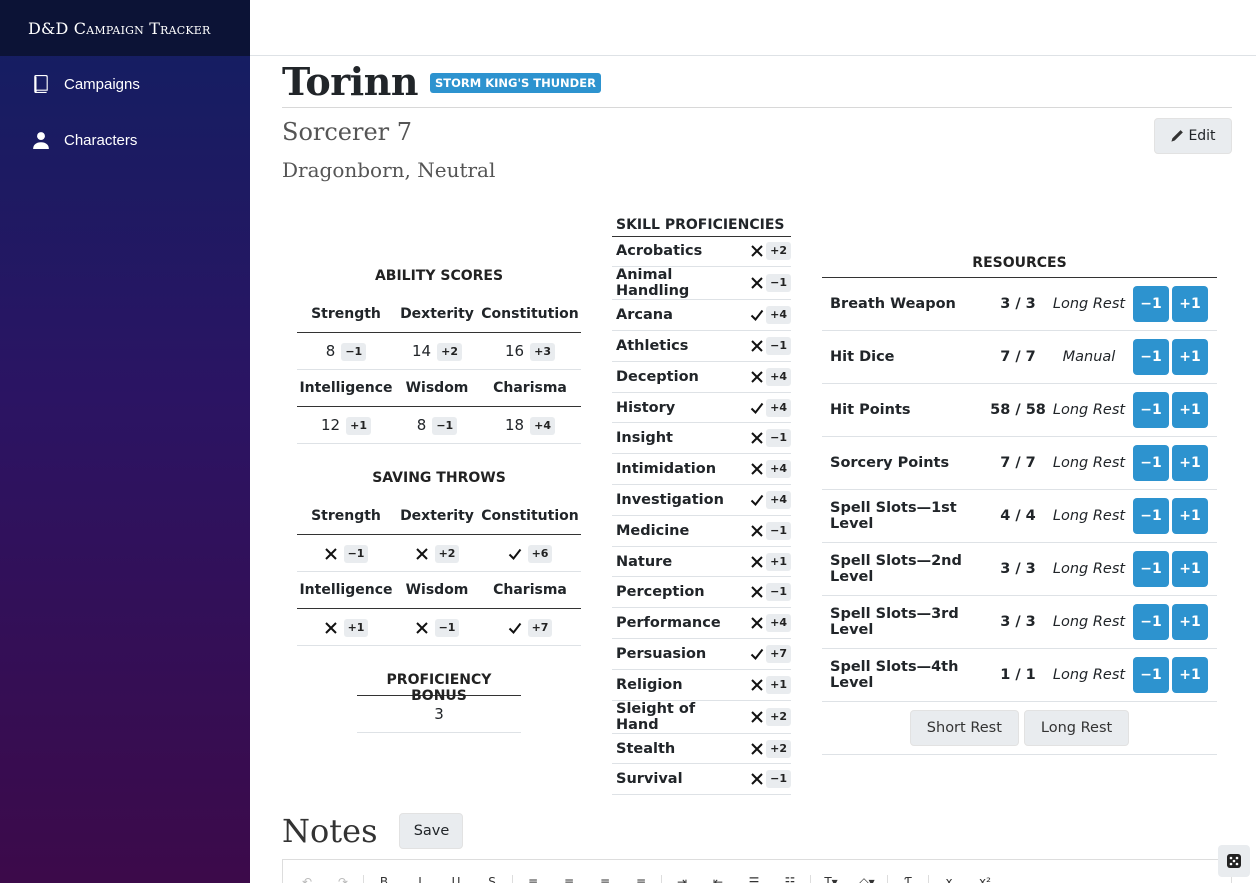 Image resolution: width=1256 pixels, height=883 pixels. What do you see at coordinates (675, 346) in the screenshot?
I see `skill-name: Athletics` at bounding box center [675, 346].